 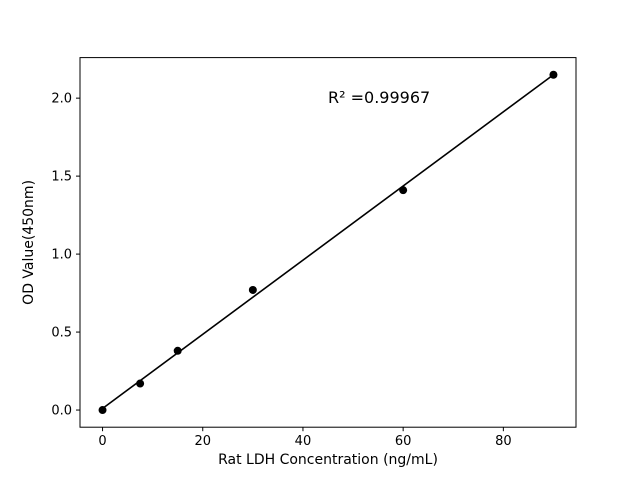 I want to click on y-tick-label: 1.5, so click(x=61, y=177).